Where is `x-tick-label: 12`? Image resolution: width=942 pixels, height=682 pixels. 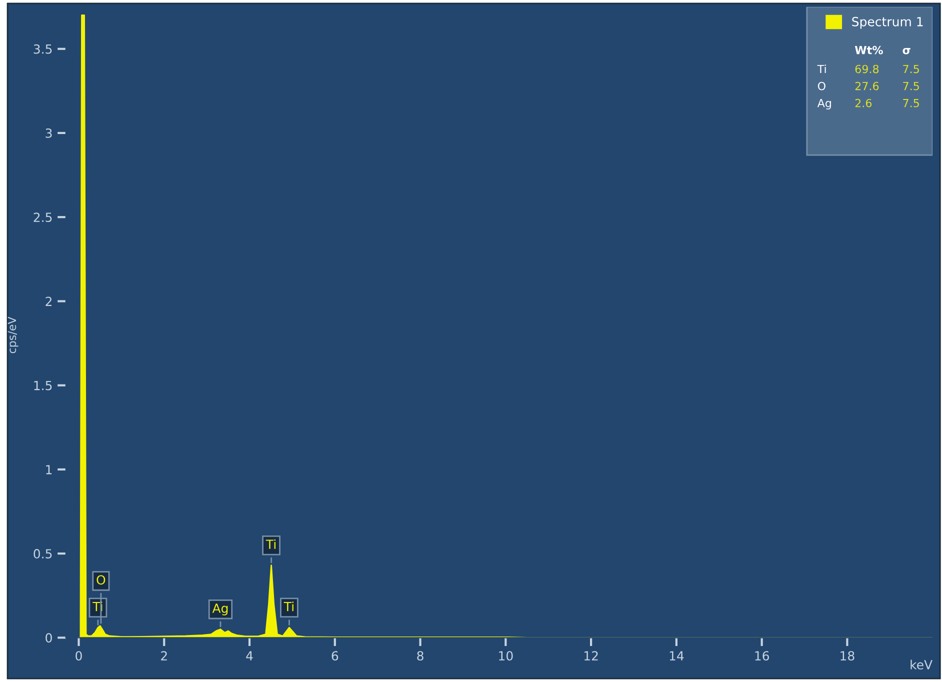
x-tick-label: 12 is located at coordinates (591, 655).